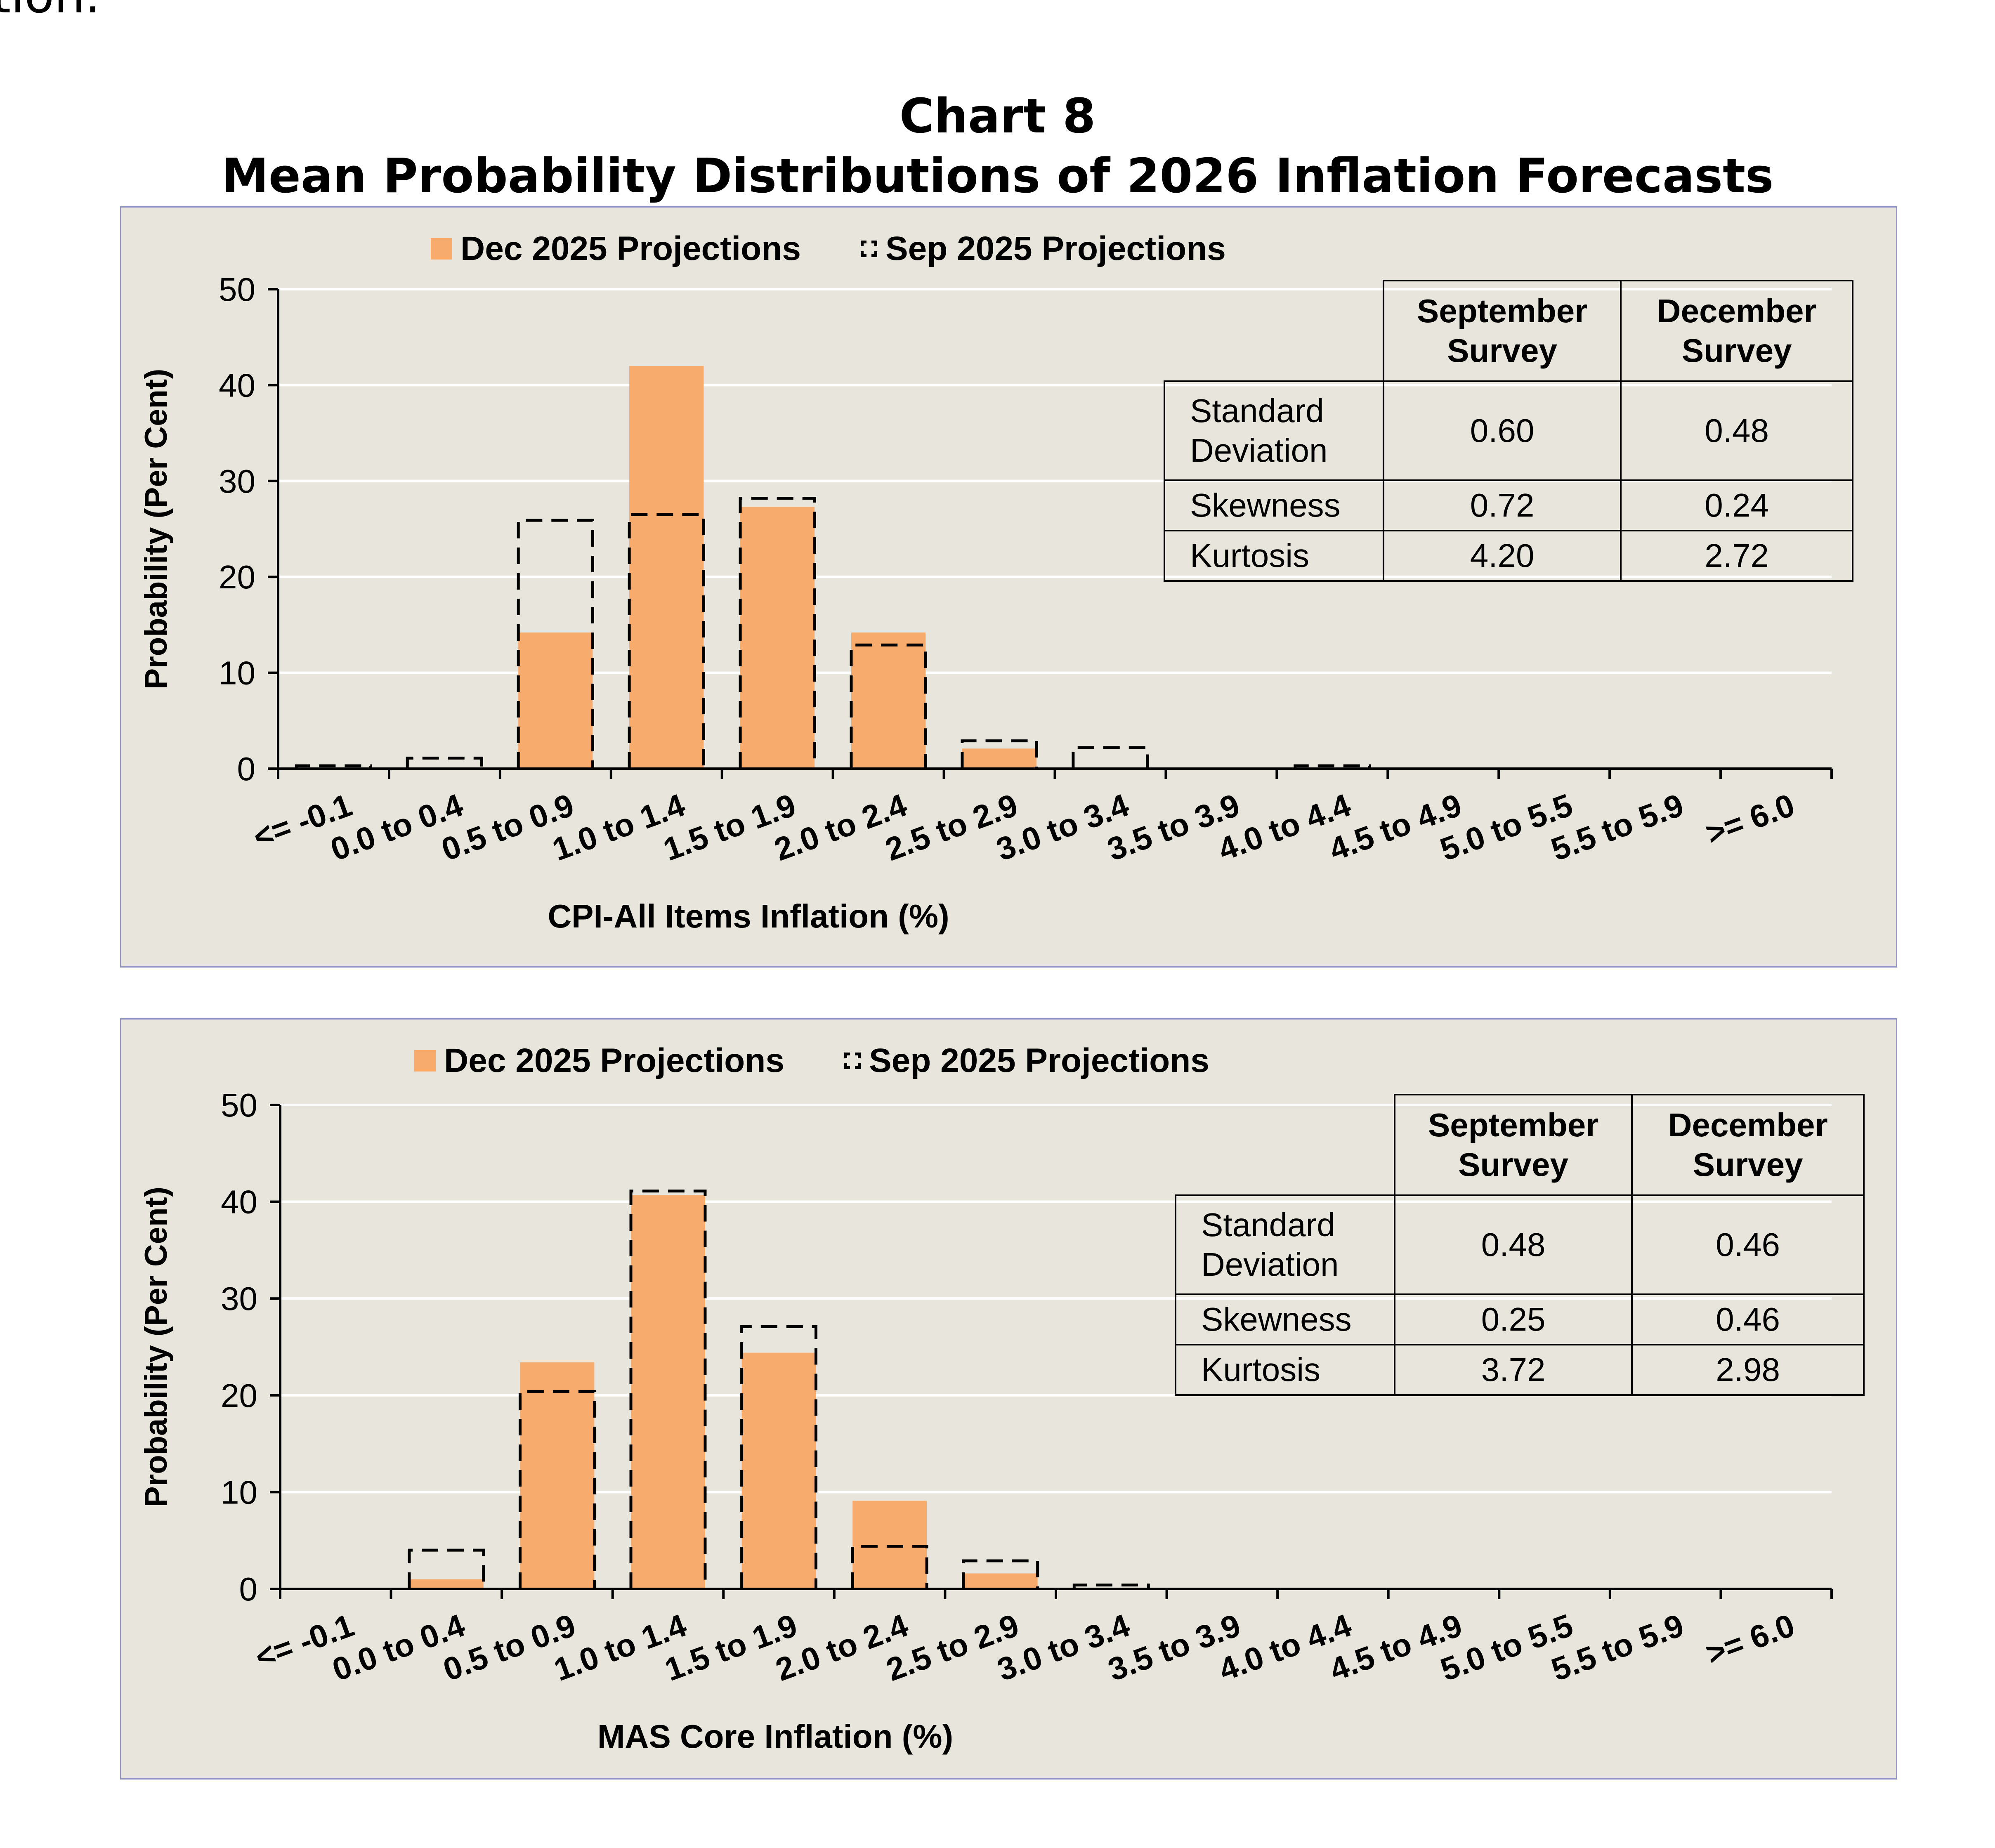 The image size is (1995, 1848). I want to click on stats-value: 0.60, so click(1502, 430).